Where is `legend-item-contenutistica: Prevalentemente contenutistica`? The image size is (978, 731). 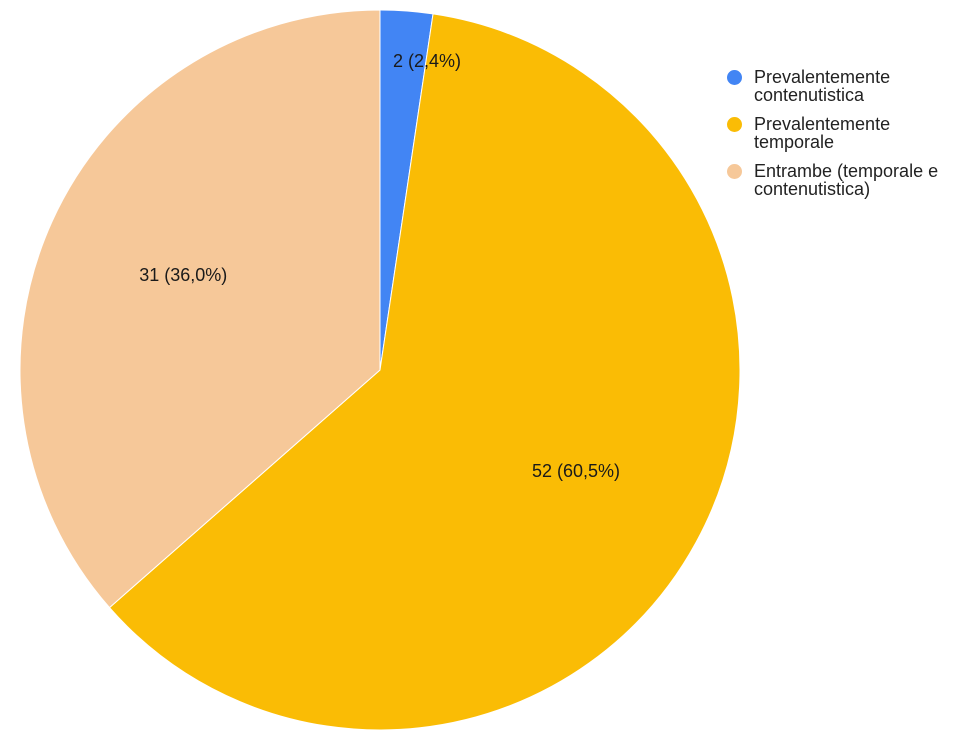
legend-item-contenutistica: Prevalentemente contenutistica is located at coordinates (850, 86).